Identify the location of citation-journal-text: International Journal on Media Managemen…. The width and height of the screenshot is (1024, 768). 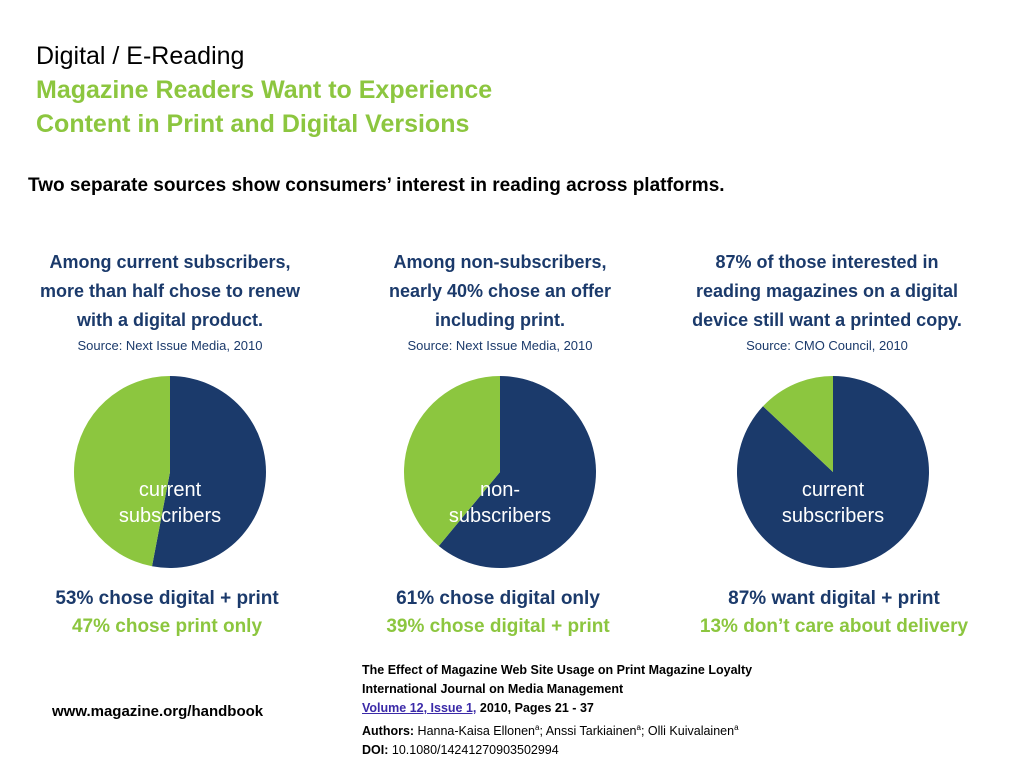
(493, 689).